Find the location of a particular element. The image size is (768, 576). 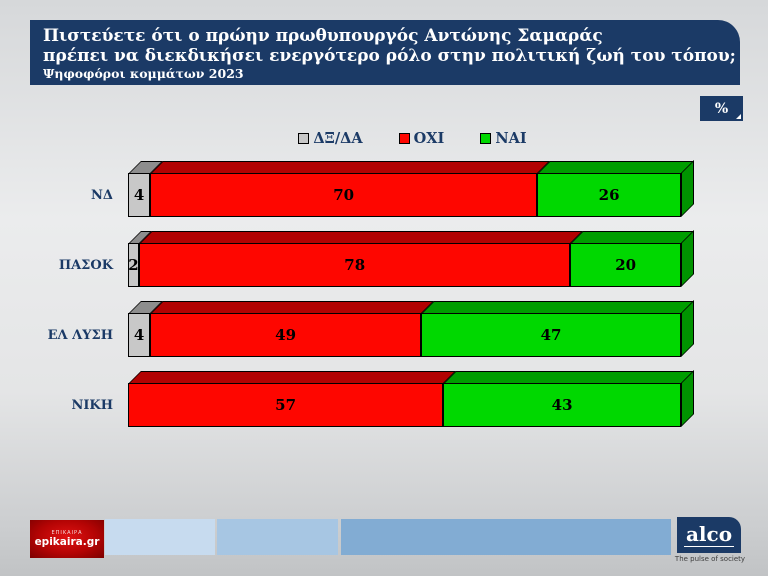

epikaira-logo: ΕΠΙΚΑΙΡΑ epikaira.gr is located at coordinates (67, 539).